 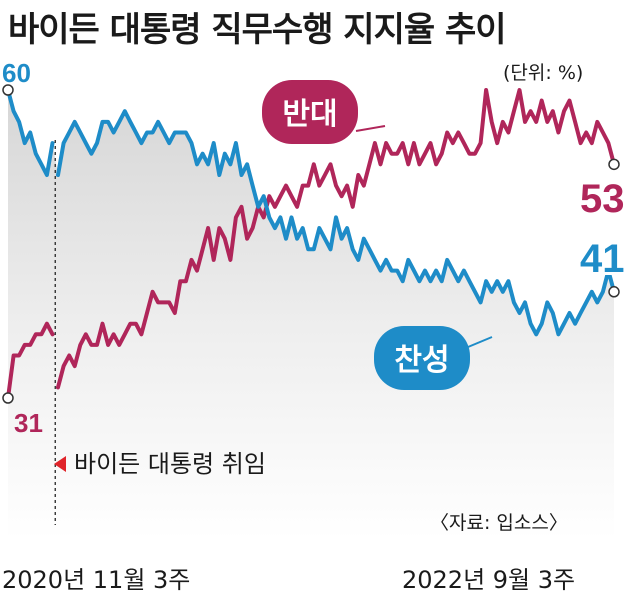 I want to click on disapprove-series-bubble: 반대, so click(x=324, y=112).